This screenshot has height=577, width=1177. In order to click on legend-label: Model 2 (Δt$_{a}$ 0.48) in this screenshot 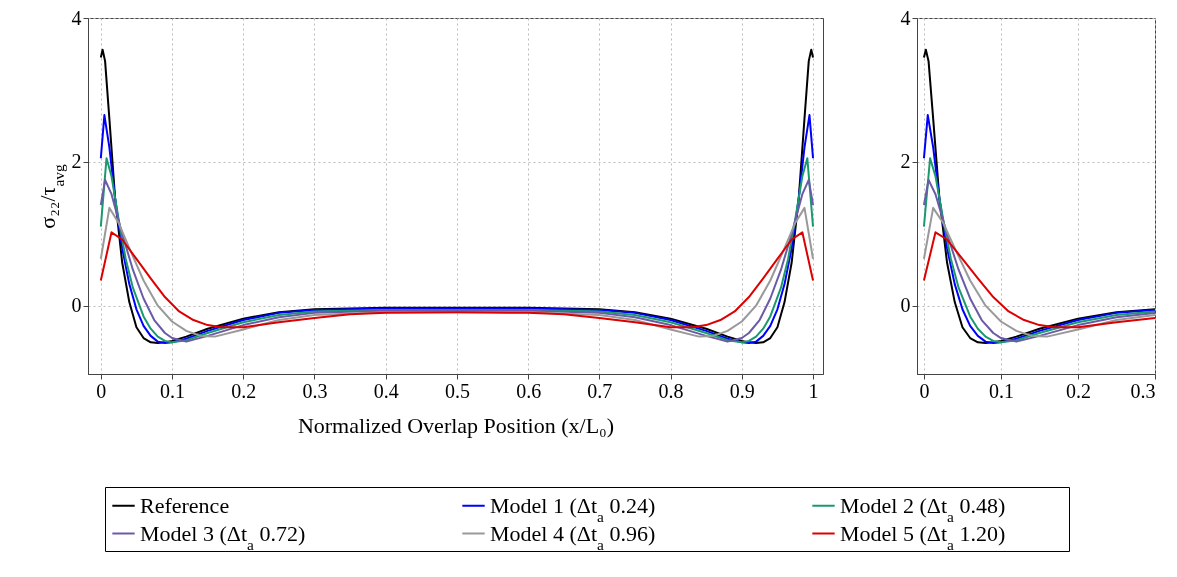, I will do `click(923, 508)`.